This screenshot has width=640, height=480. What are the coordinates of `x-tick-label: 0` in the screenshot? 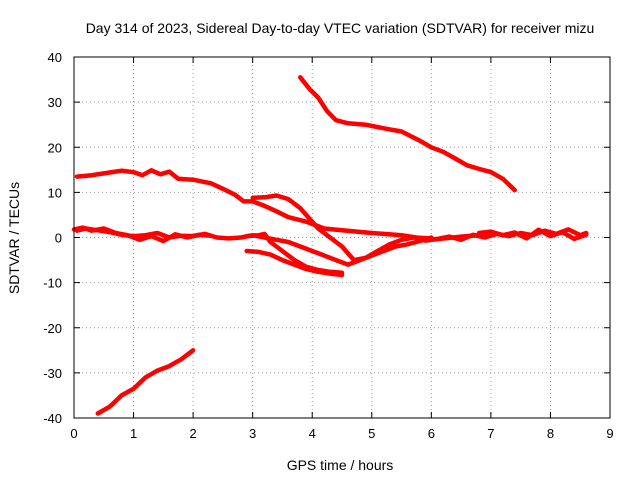 It's located at (73, 433).